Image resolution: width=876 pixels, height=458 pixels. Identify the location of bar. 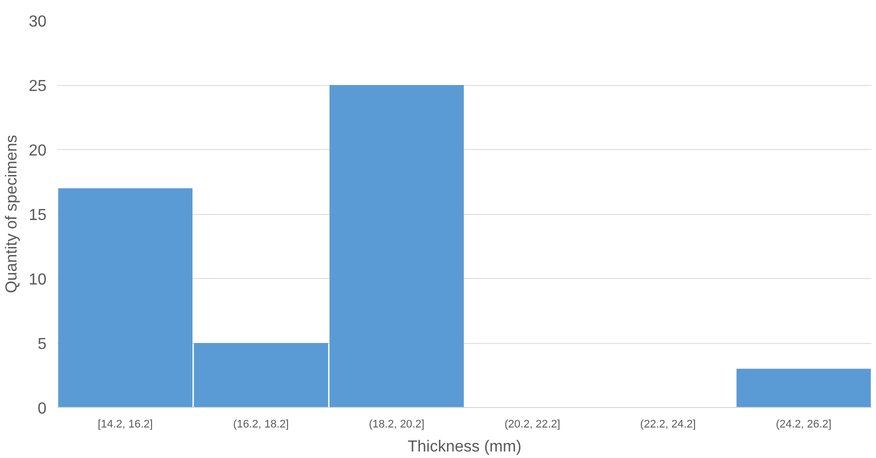
(803, 388).